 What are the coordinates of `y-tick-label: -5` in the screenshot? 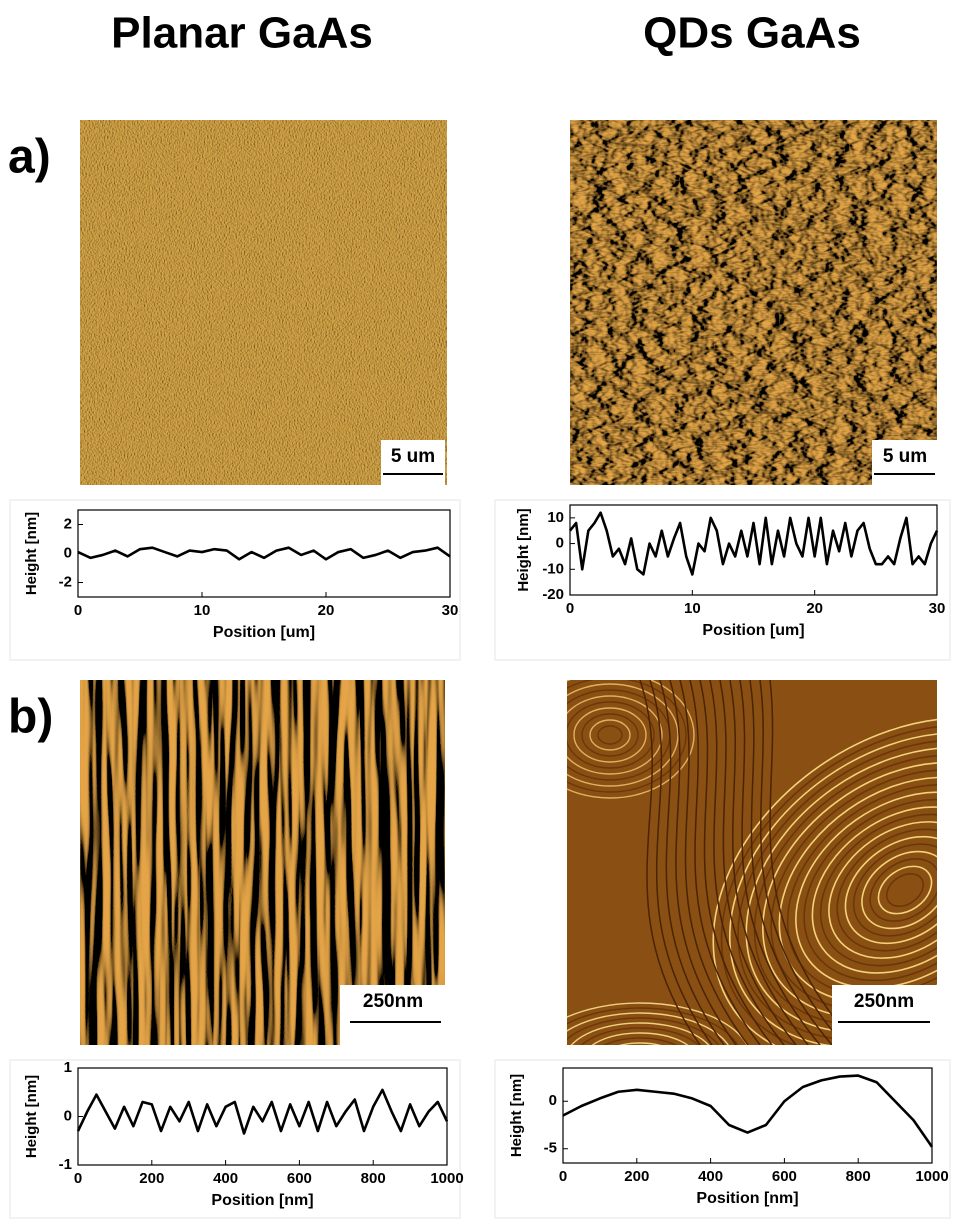 It's located at (550, 1148).